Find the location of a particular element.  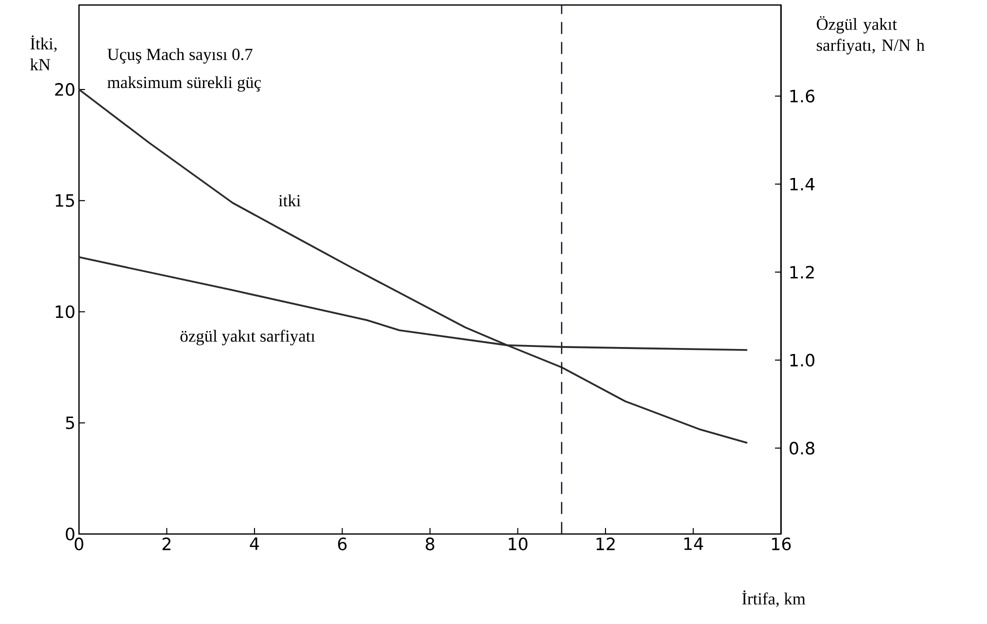

series-label: özgül yakıt sarfiyatı is located at coordinates (247, 338).